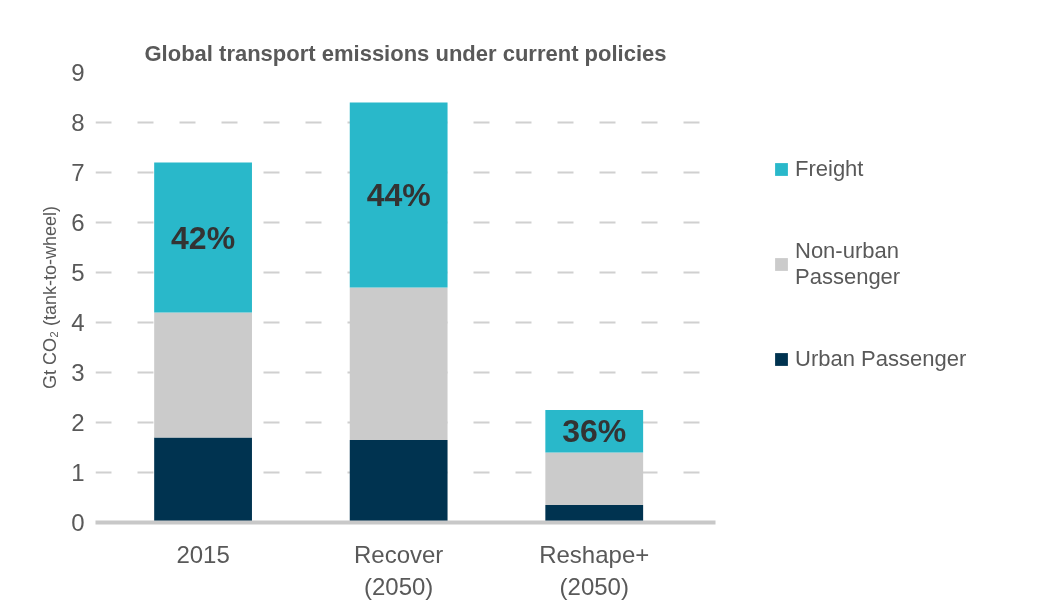 The image size is (1043, 613). What do you see at coordinates (78, 72) in the screenshot?
I see `y-tick-label: 9` at bounding box center [78, 72].